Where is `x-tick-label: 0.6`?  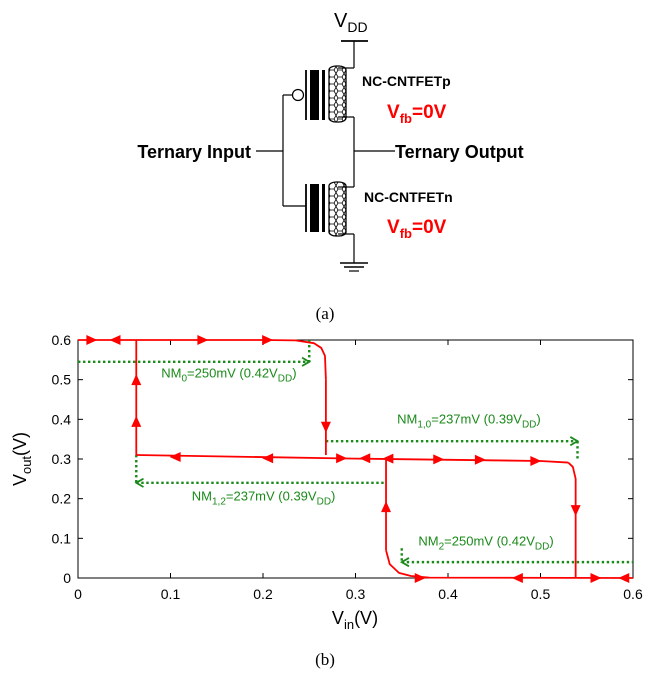
x-tick-label: 0.6 is located at coordinates (633, 594).